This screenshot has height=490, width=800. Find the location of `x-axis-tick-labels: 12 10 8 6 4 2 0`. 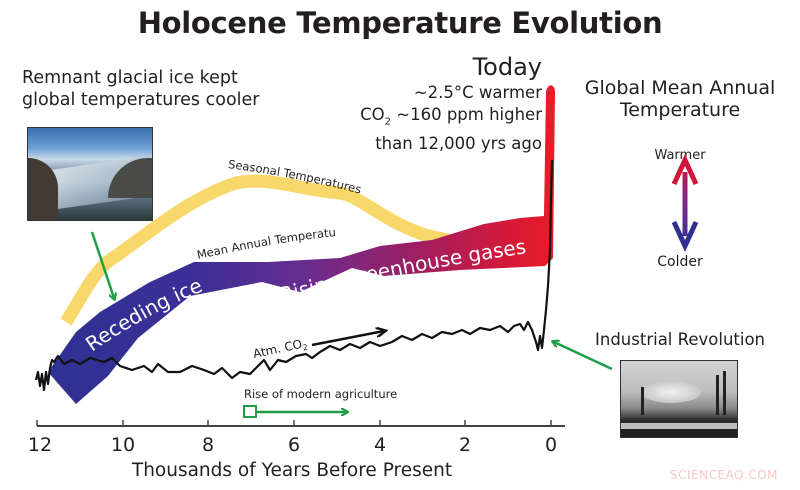

x-axis-tick-labels: 12 10 8 6 4 2 0 is located at coordinates (292, 445).